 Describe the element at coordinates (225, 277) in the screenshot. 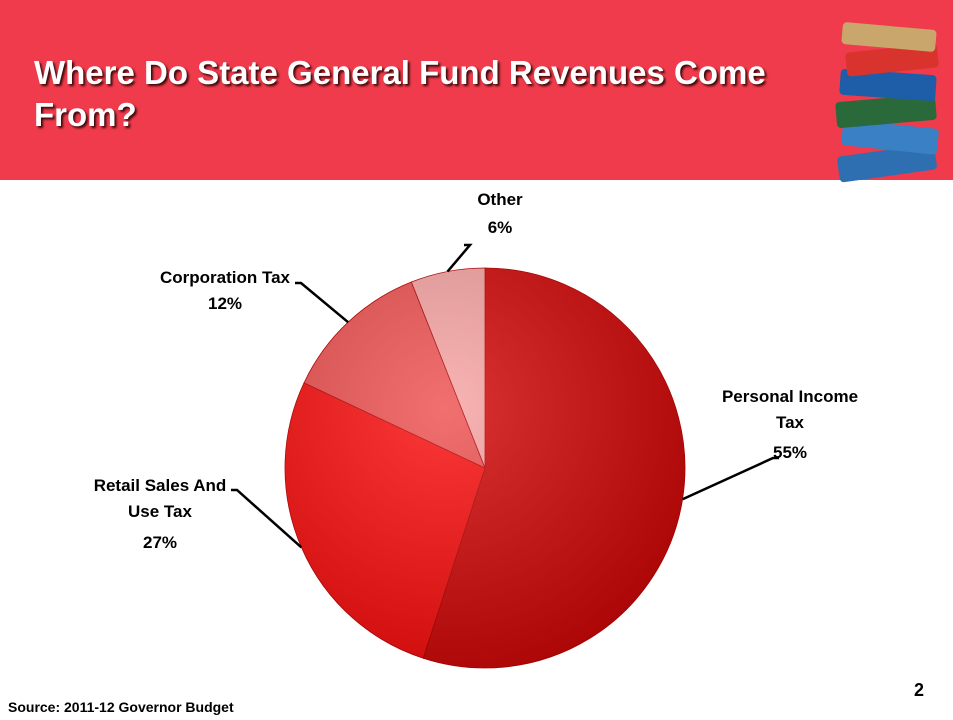

I see `category-label: Corporation Tax` at that location.